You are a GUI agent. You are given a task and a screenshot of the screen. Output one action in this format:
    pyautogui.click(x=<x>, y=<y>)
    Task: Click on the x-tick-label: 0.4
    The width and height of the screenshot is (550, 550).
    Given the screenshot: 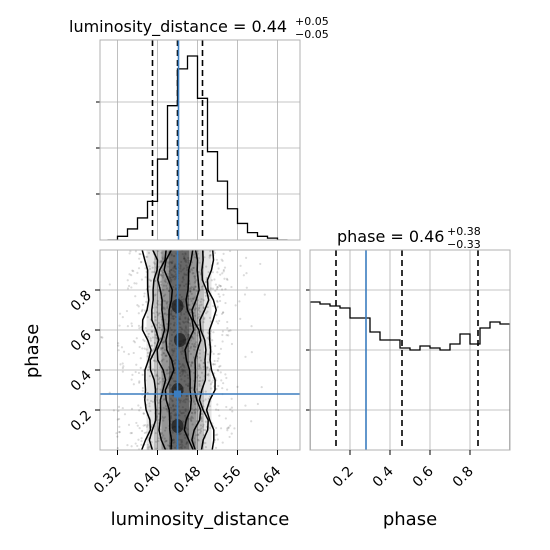 What is the action you would take?
    pyautogui.click(x=383, y=476)
    